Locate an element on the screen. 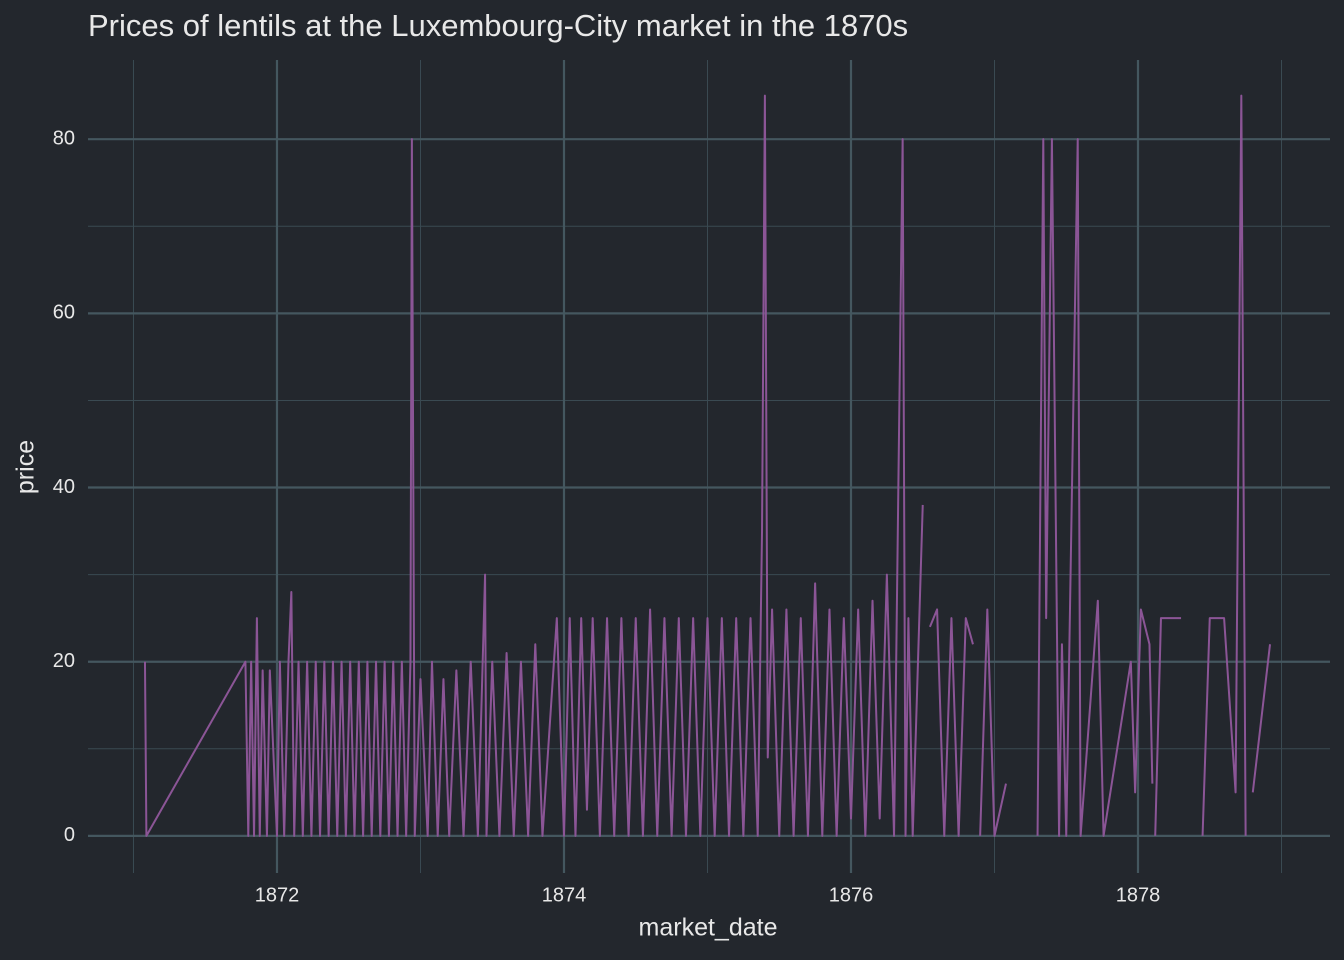 Image resolution: width=1344 pixels, height=960 pixels. y-tick-label: 80 is located at coordinates (64, 138).